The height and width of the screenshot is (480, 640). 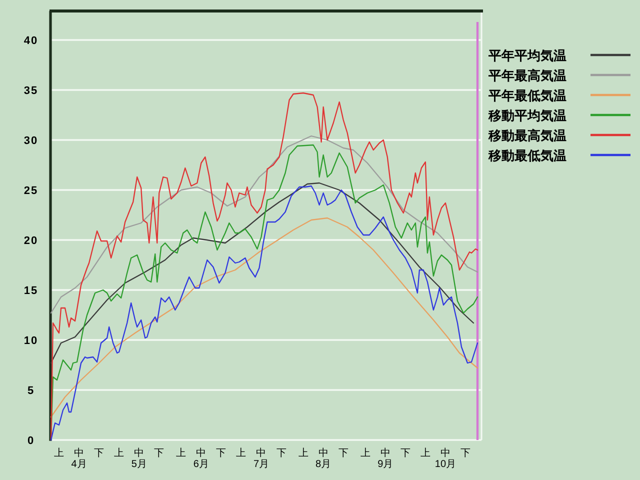 What do you see at coordinates (527, 115) in the screenshot?
I see `legend-label: 移動平均気温` at bounding box center [527, 115].